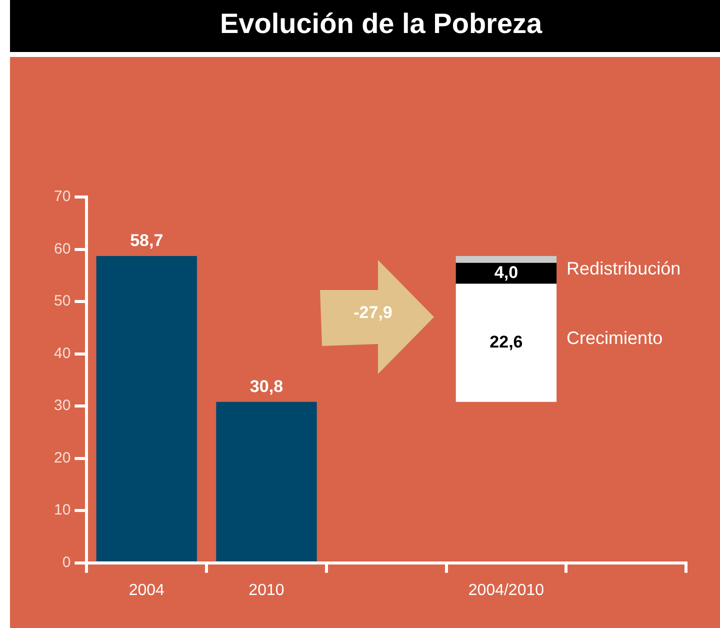 The height and width of the screenshot is (628, 720). Describe the element at coordinates (614, 338) in the screenshot. I see `series-label: Crecimiento` at that location.